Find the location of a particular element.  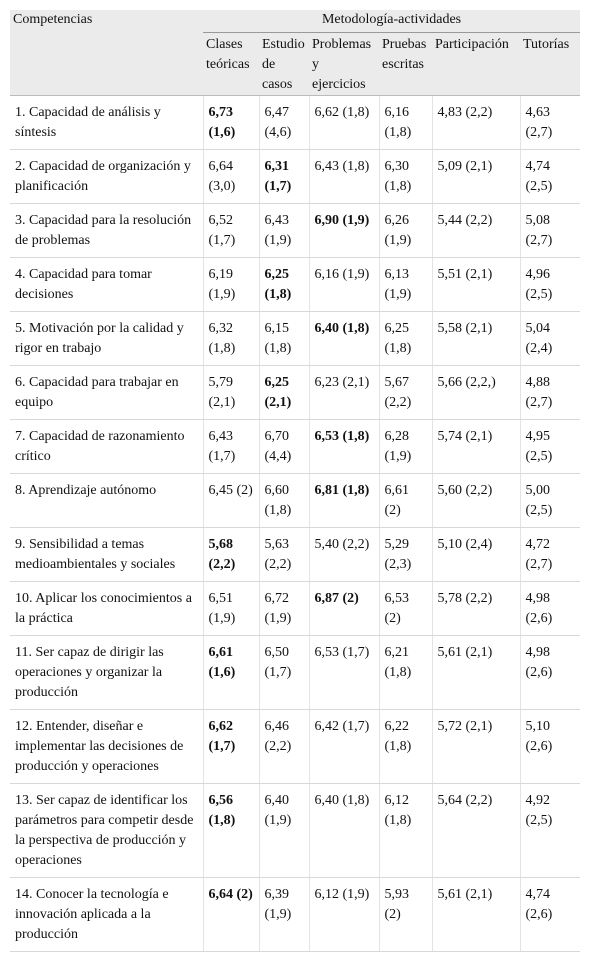

value-cell: 6,16 (1,8) is located at coordinates (405, 122).